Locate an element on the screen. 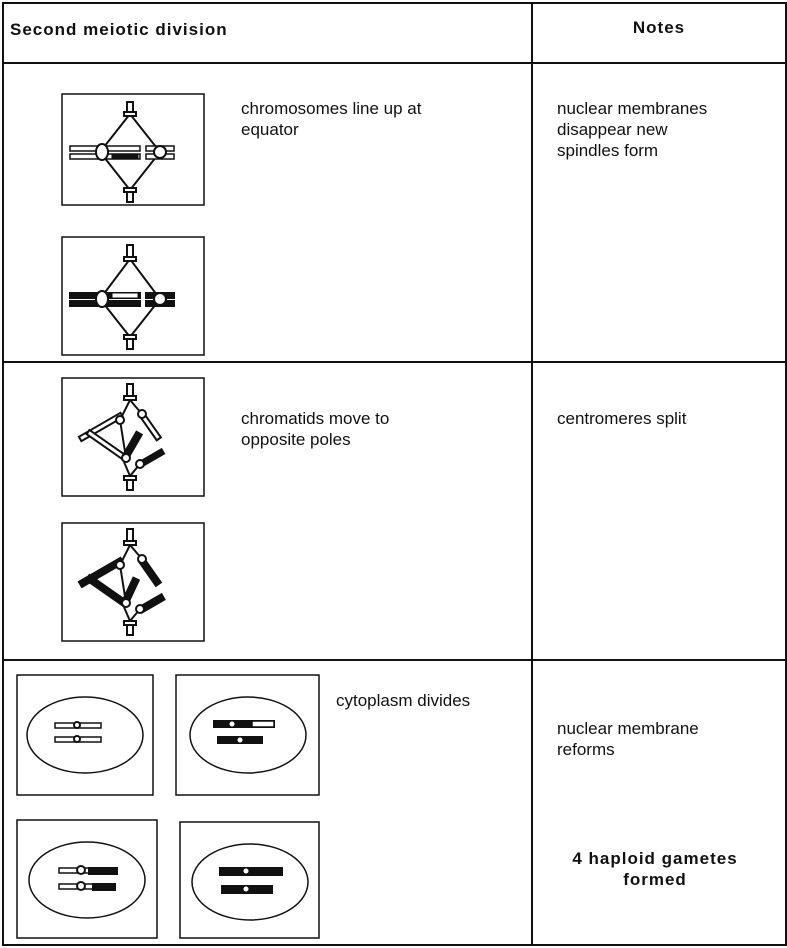  row-description: chromosomes line up at equator is located at coordinates (331, 119).